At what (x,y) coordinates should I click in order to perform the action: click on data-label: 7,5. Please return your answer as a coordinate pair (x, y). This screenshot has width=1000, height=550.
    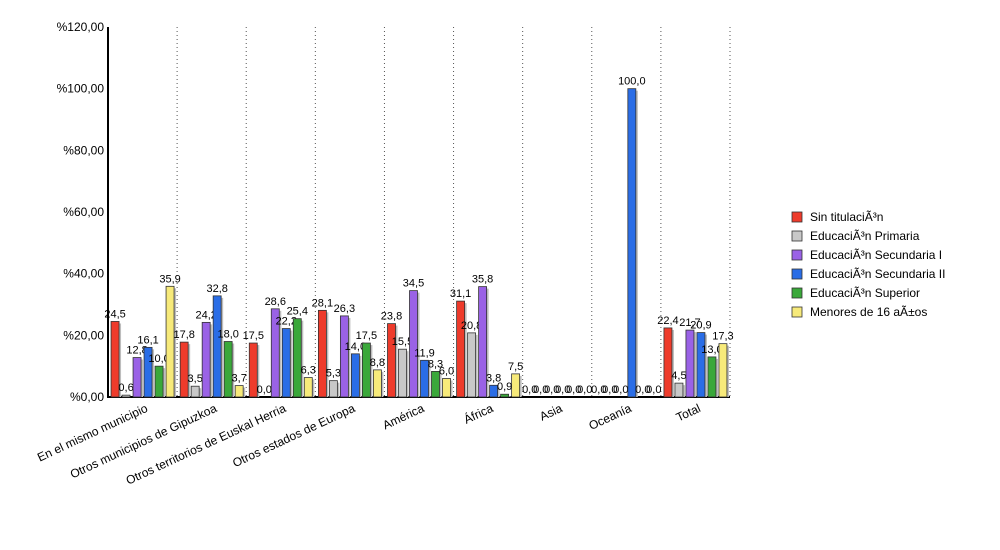
    Looking at the image, I should click on (515, 367).